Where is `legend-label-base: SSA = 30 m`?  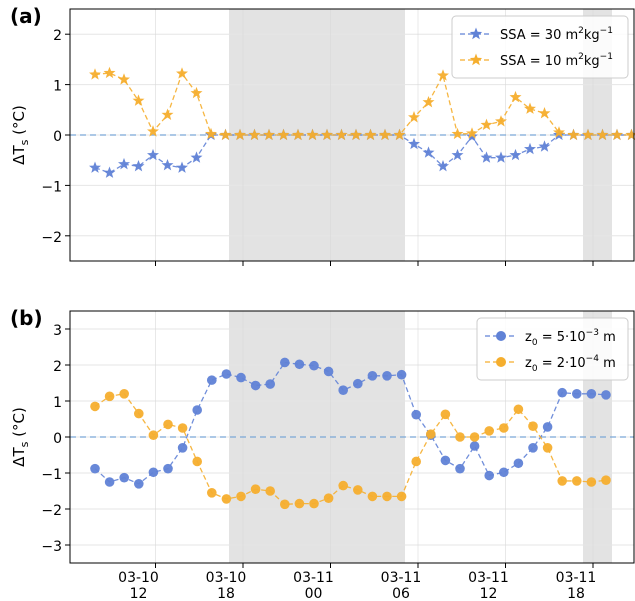
legend-label-base: SSA = 30 m is located at coordinates (539, 35).